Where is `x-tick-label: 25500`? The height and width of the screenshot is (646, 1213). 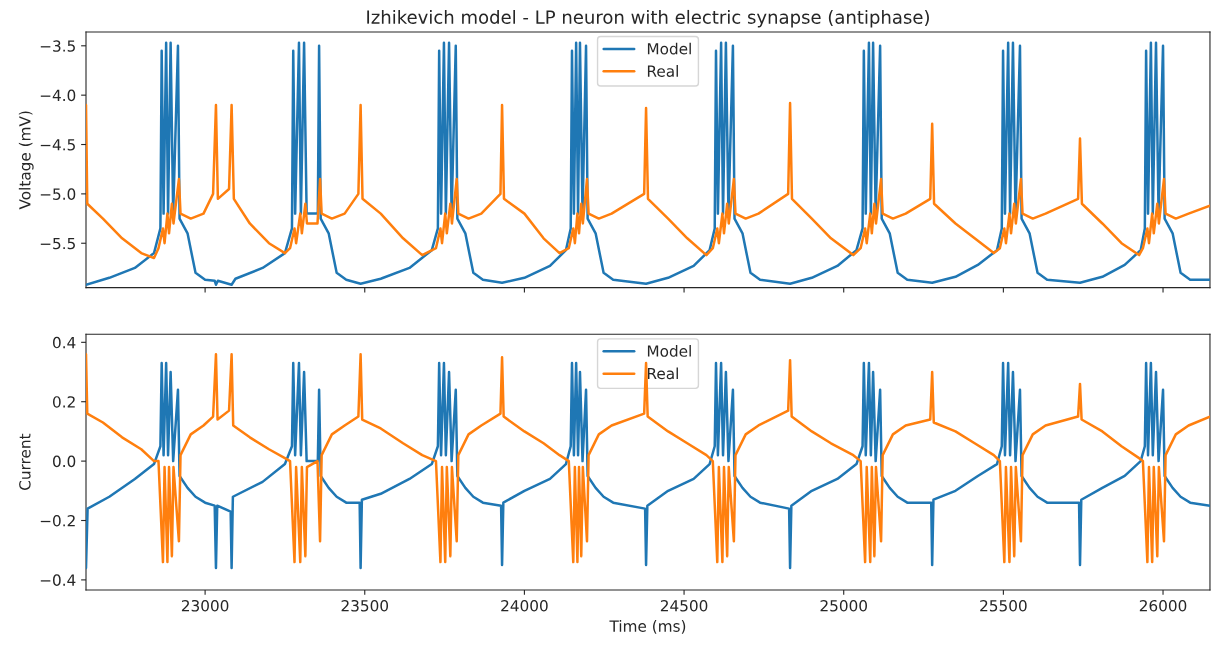 x-tick-label: 25500 is located at coordinates (1003, 605).